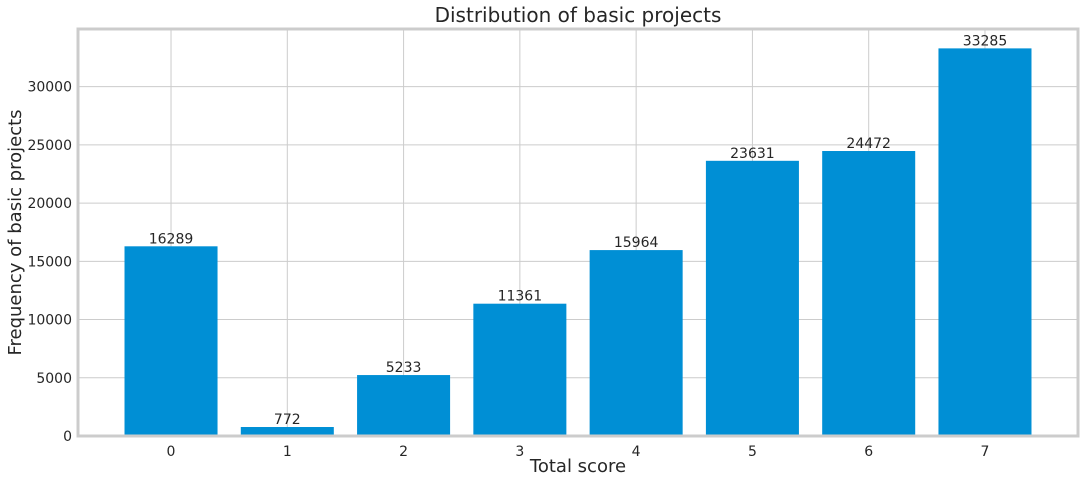  What do you see at coordinates (578, 452) in the screenshot?
I see `x-axis-ticks: 0 1 2 3 4 5 6 7` at bounding box center [578, 452].